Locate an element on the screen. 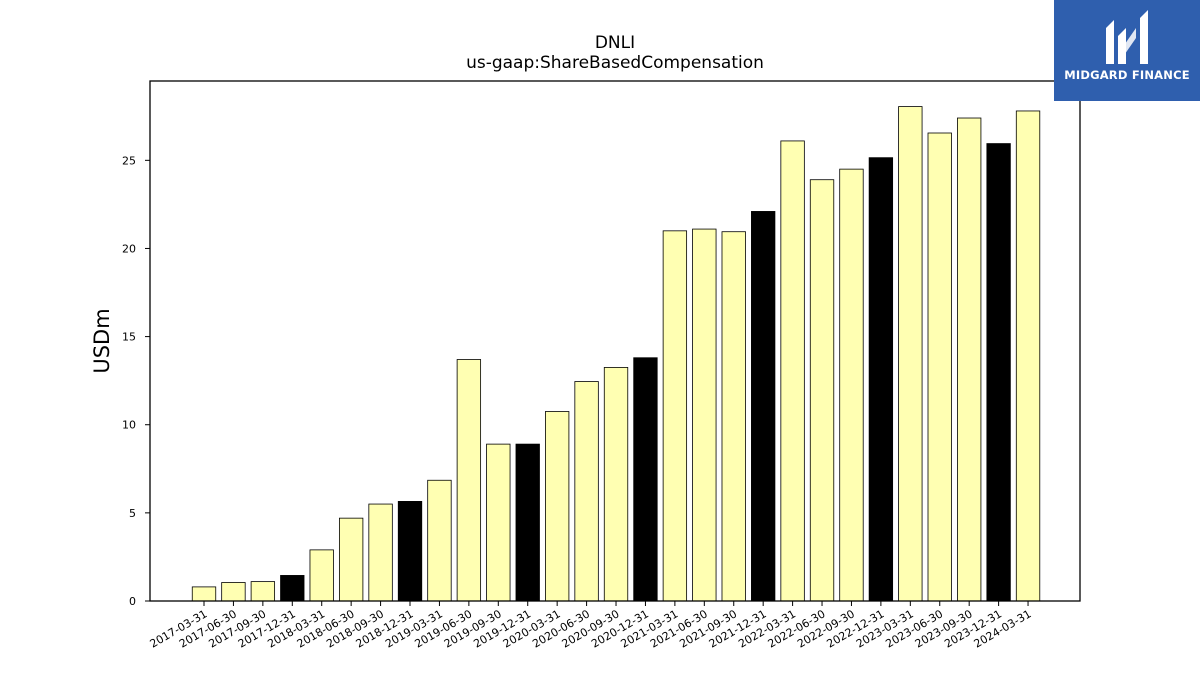  y-tick-label: 15 is located at coordinates (129, 337).